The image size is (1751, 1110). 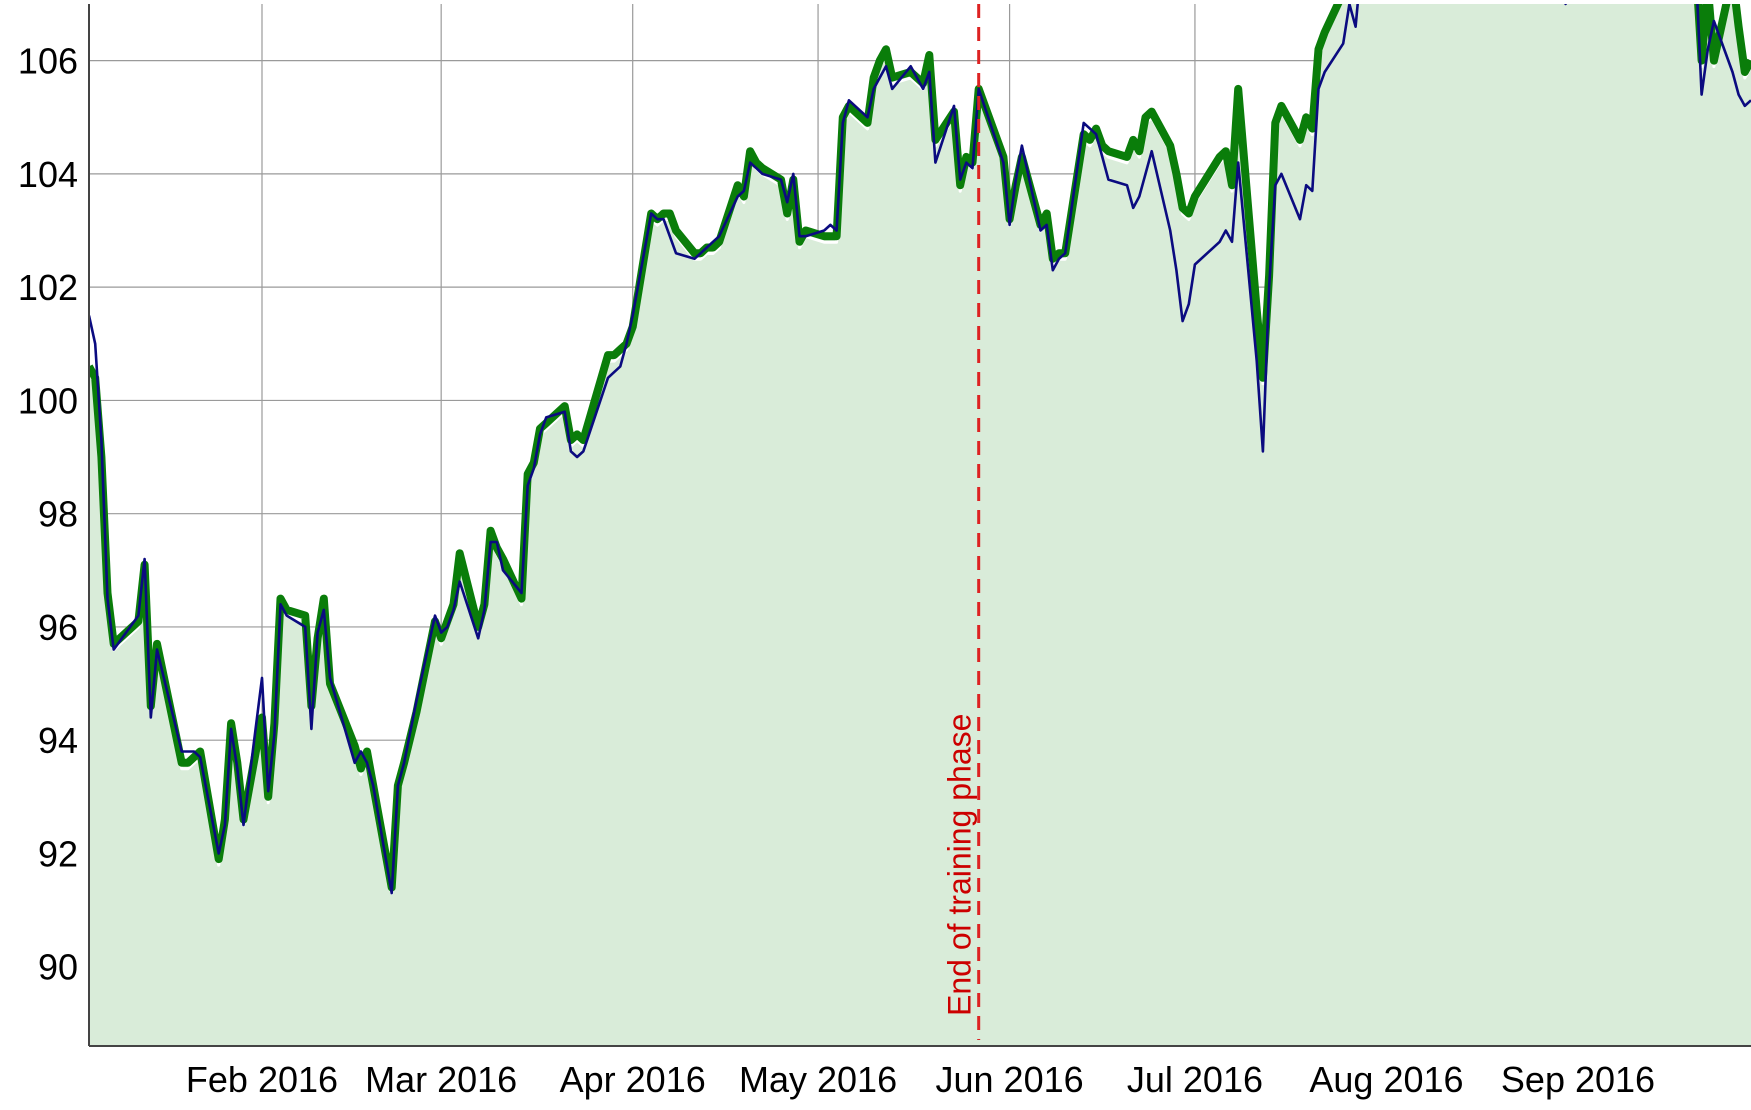 I want to click on y-tick-label: 98, so click(x=58, y=514).